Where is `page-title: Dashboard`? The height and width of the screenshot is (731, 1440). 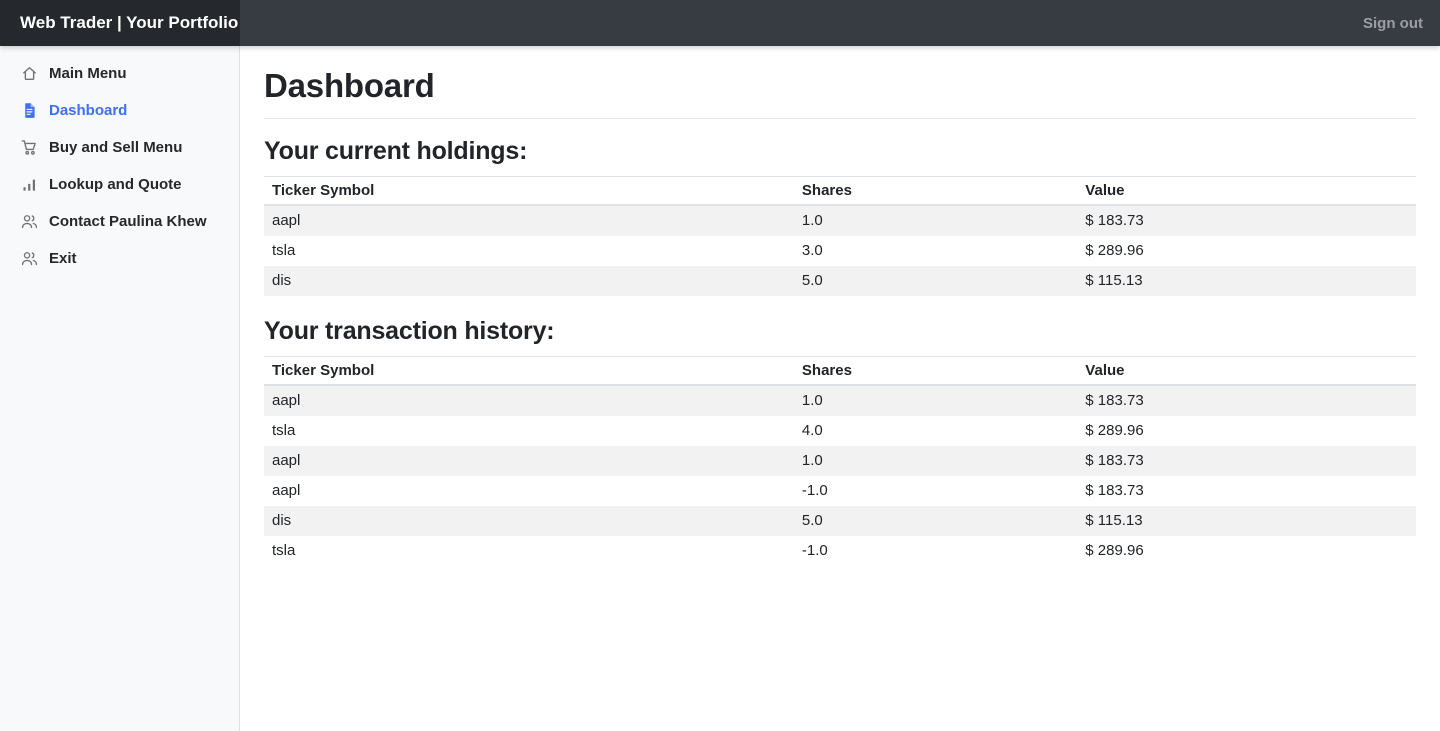 page-title: Dashboard is located at coordinates (349, 85).